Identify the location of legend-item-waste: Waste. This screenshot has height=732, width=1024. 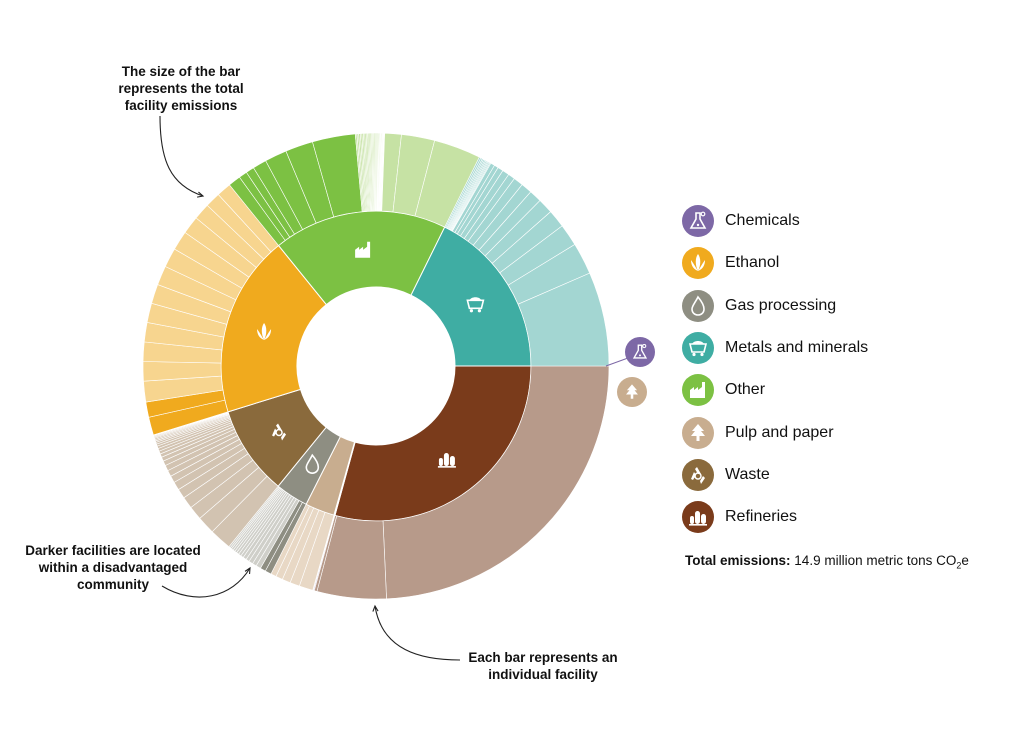
(775, 475).